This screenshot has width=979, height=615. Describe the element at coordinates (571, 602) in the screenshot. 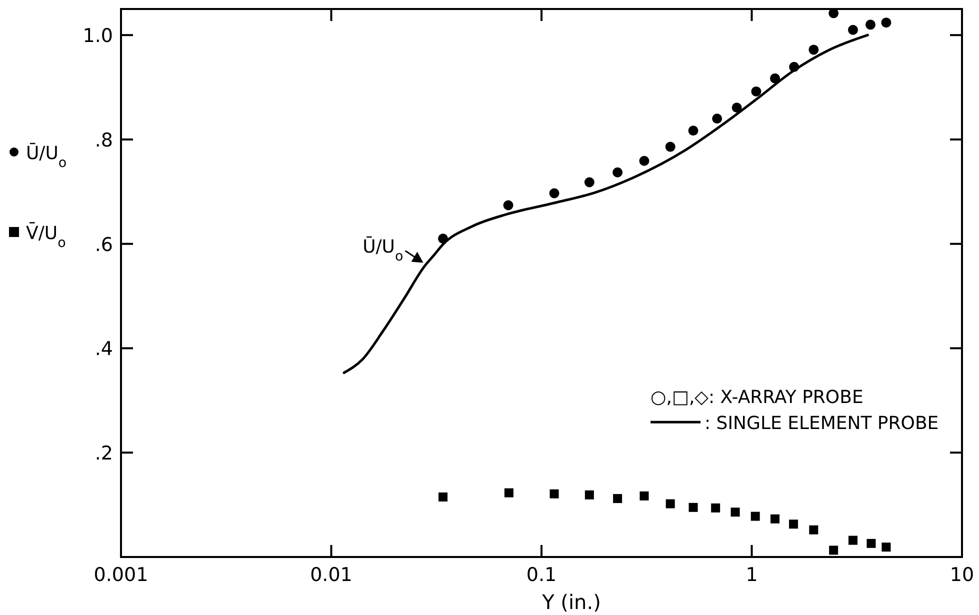

I see `x-axis-title: Y (in.)` at that location.